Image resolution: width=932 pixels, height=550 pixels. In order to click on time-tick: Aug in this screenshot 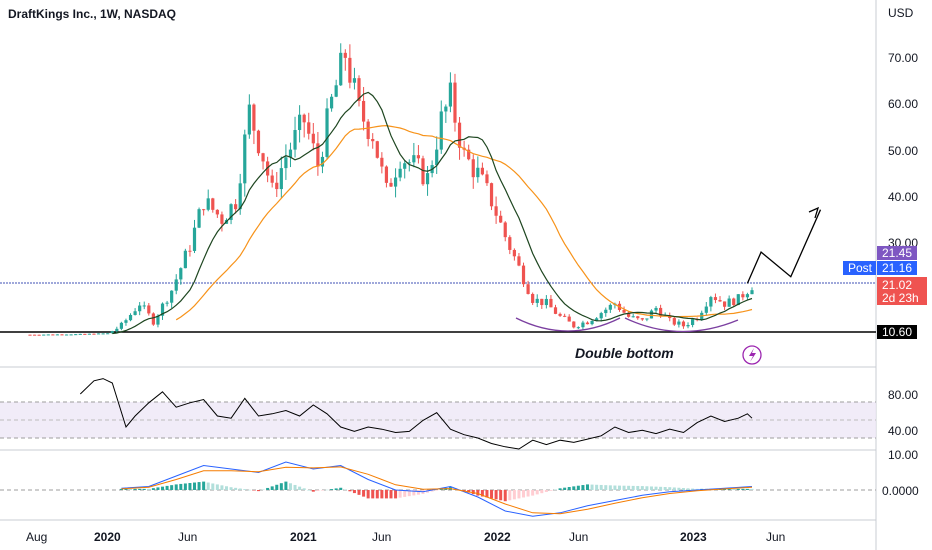, I will do `click(36, 537)`.